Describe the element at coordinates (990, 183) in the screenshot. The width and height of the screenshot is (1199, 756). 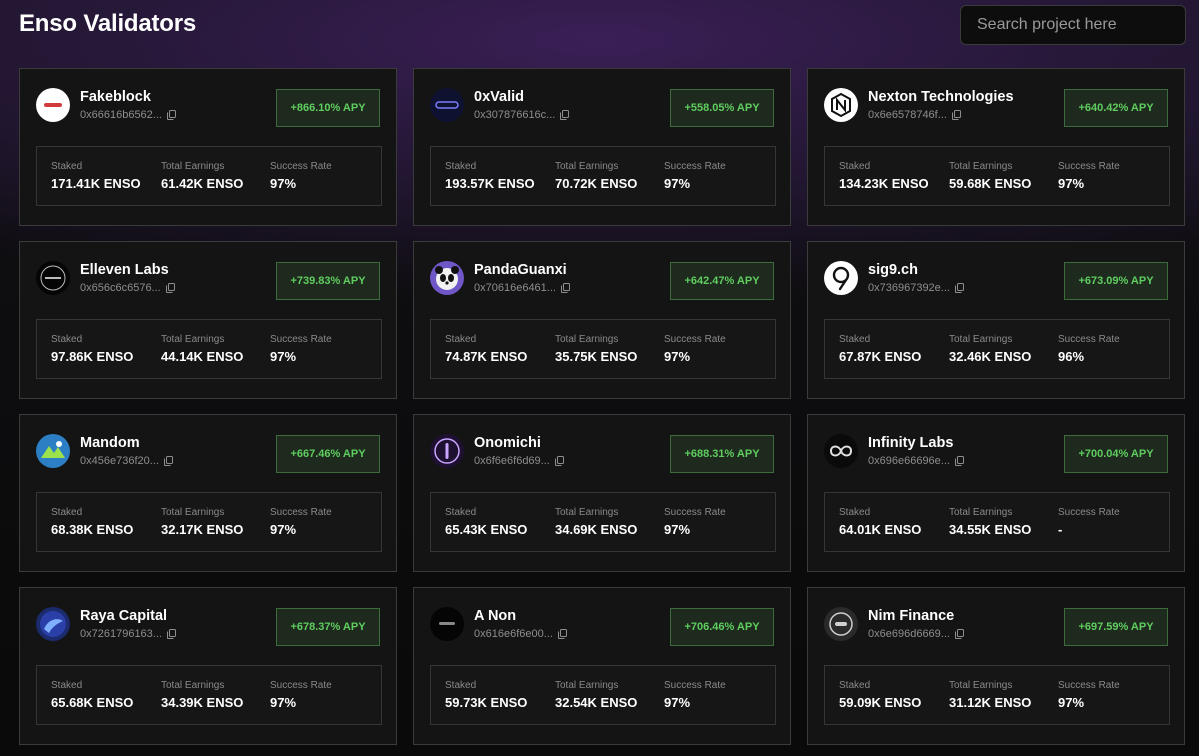
I see `stat-value: 59.68K ENSO` at that location.